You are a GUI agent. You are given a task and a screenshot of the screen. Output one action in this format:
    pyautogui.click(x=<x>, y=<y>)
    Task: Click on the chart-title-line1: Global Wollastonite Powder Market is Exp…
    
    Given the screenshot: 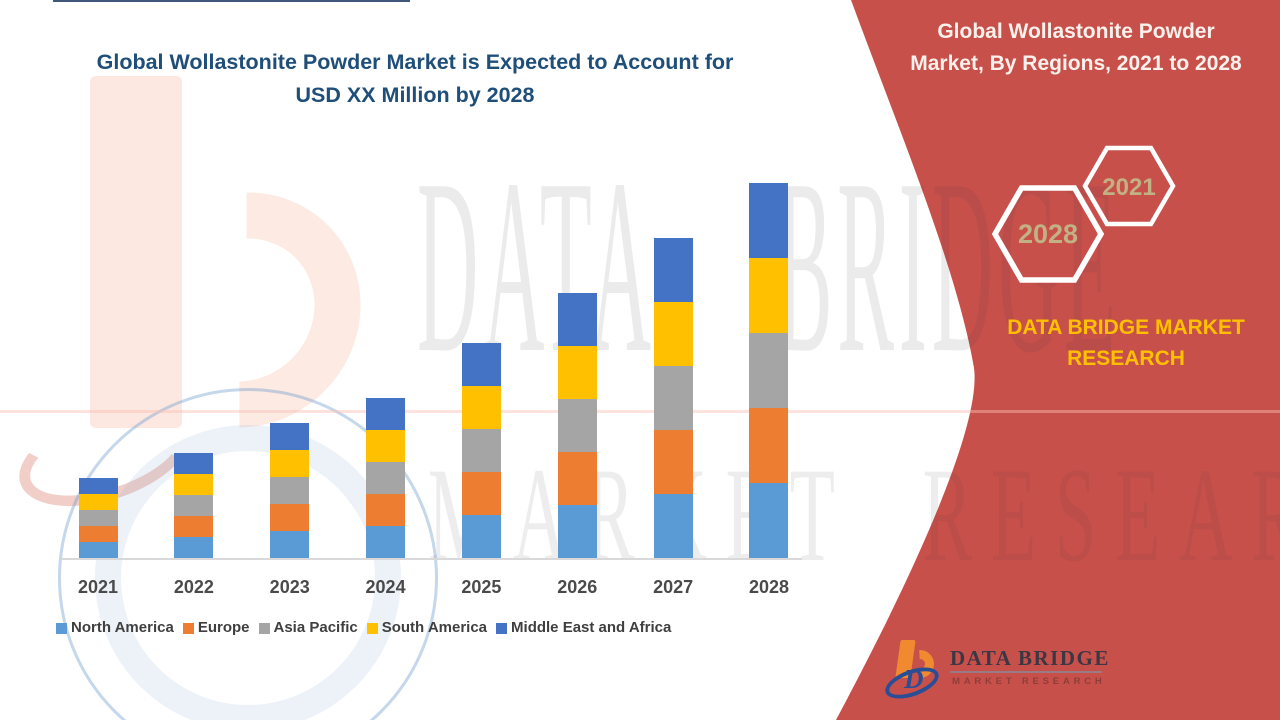 What is the action you would take?
    pyautogui.click(x=415, y=62)
    